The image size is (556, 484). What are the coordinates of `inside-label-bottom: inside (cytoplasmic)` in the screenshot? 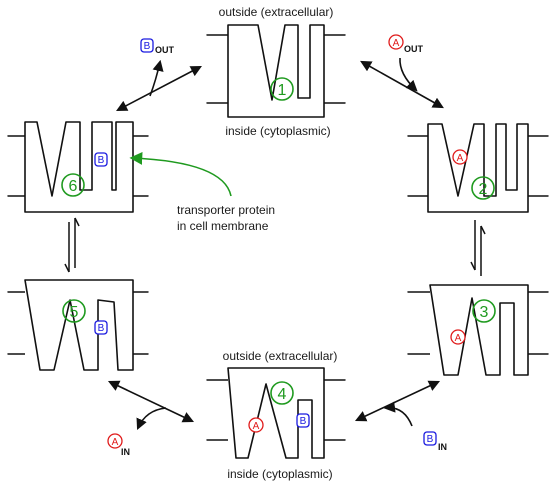 It's located at (279, 474).